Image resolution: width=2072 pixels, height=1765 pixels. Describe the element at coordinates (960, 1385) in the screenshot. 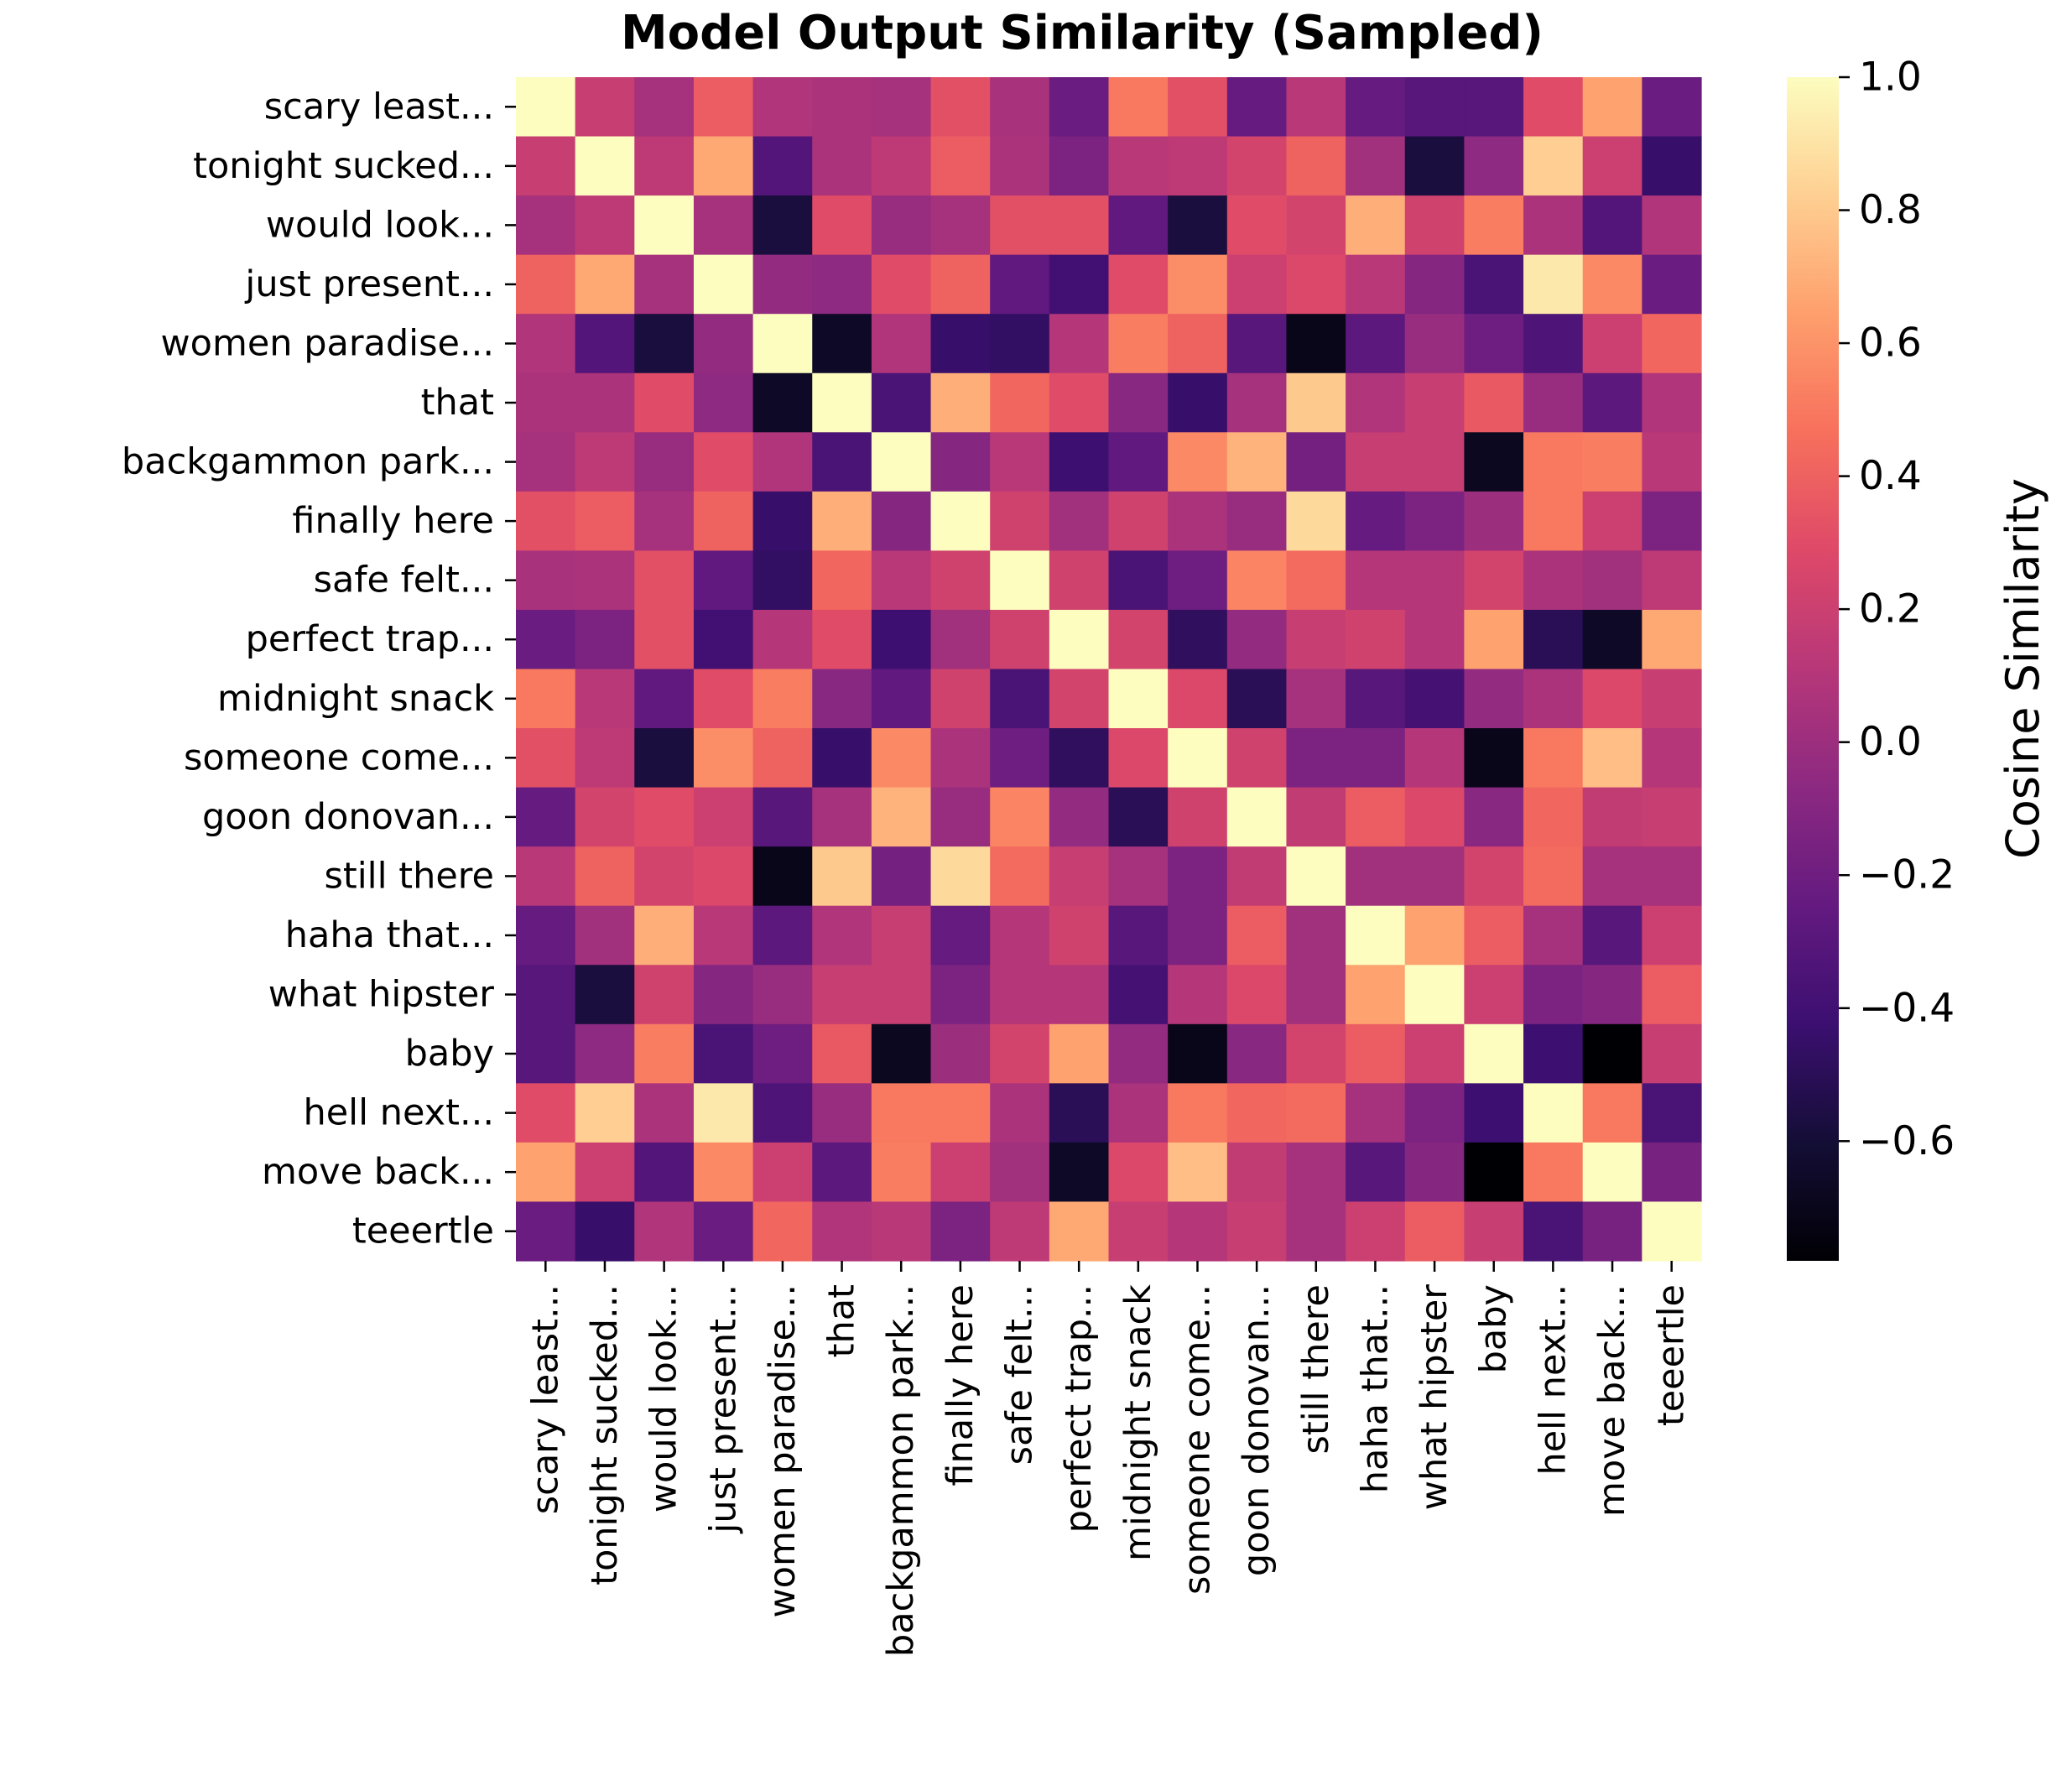

I see `x-tick-label: finally here` at that location.